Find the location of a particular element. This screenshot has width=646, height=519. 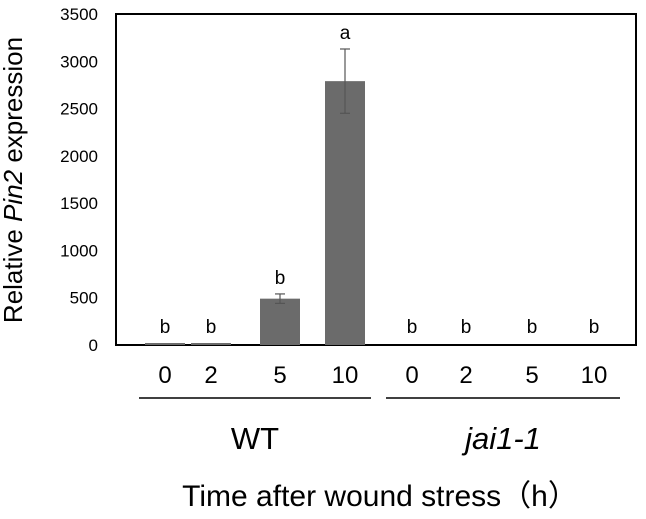

x-group-labels: WT jai1-1 is located at coordinates (379, 426).